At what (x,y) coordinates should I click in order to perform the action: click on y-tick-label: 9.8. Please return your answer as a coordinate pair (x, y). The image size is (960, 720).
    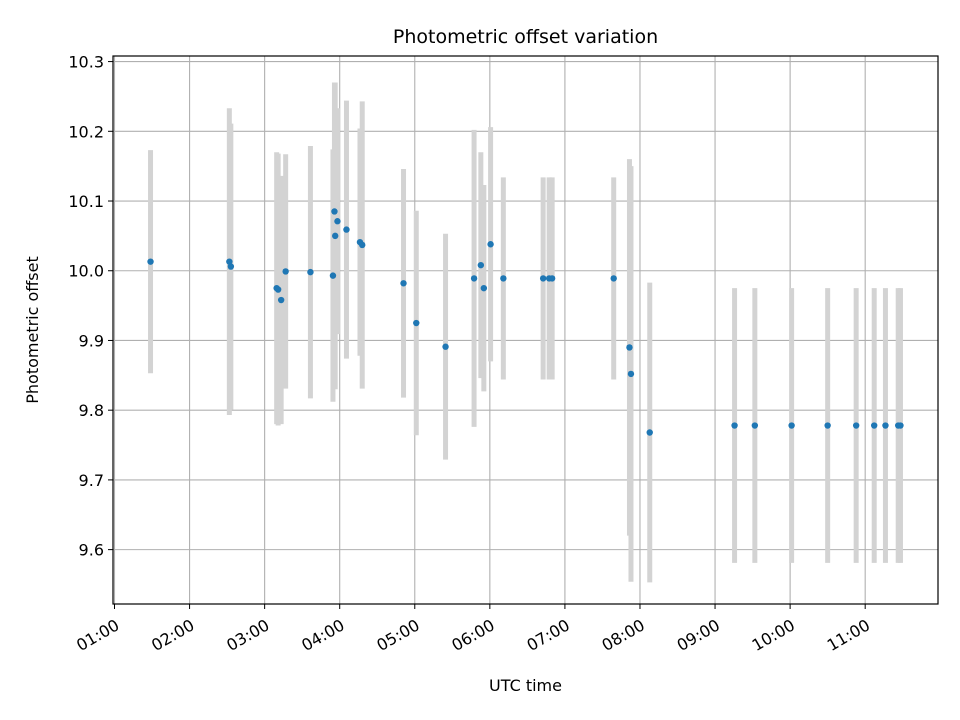
    Looking at the image, I should click on (91, 410).